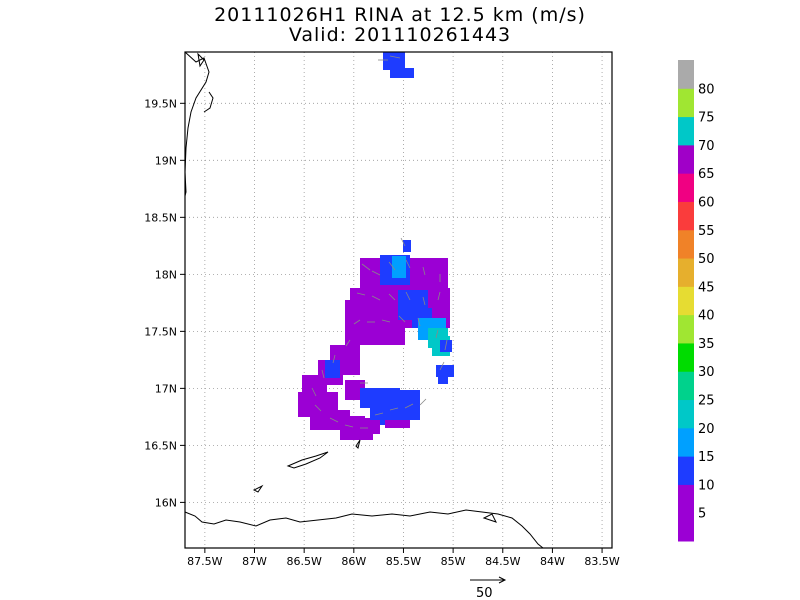 This screenshot has width=800, height=600. Describe the element at coordinates (706, 372) in the screenshot. I see `colorbar-label: 30` at that location.